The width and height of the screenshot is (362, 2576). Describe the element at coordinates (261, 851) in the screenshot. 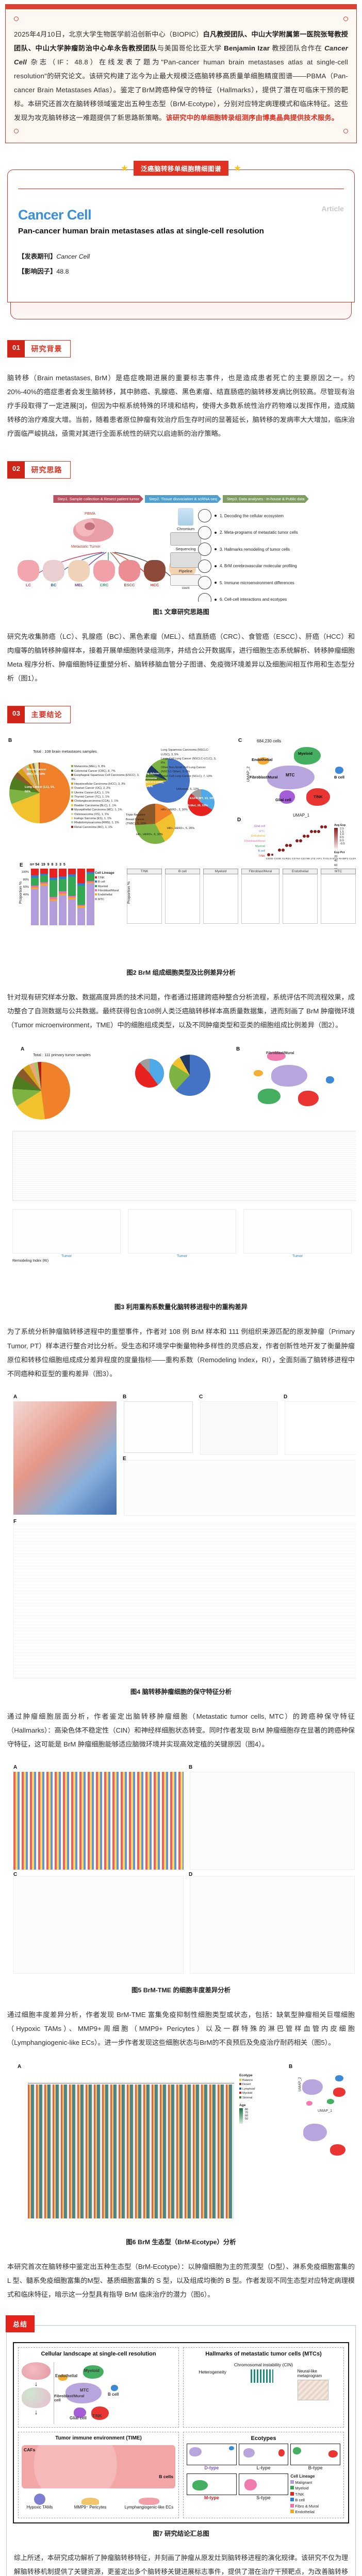

I see `dotplot-row-label: B cell` at that location.